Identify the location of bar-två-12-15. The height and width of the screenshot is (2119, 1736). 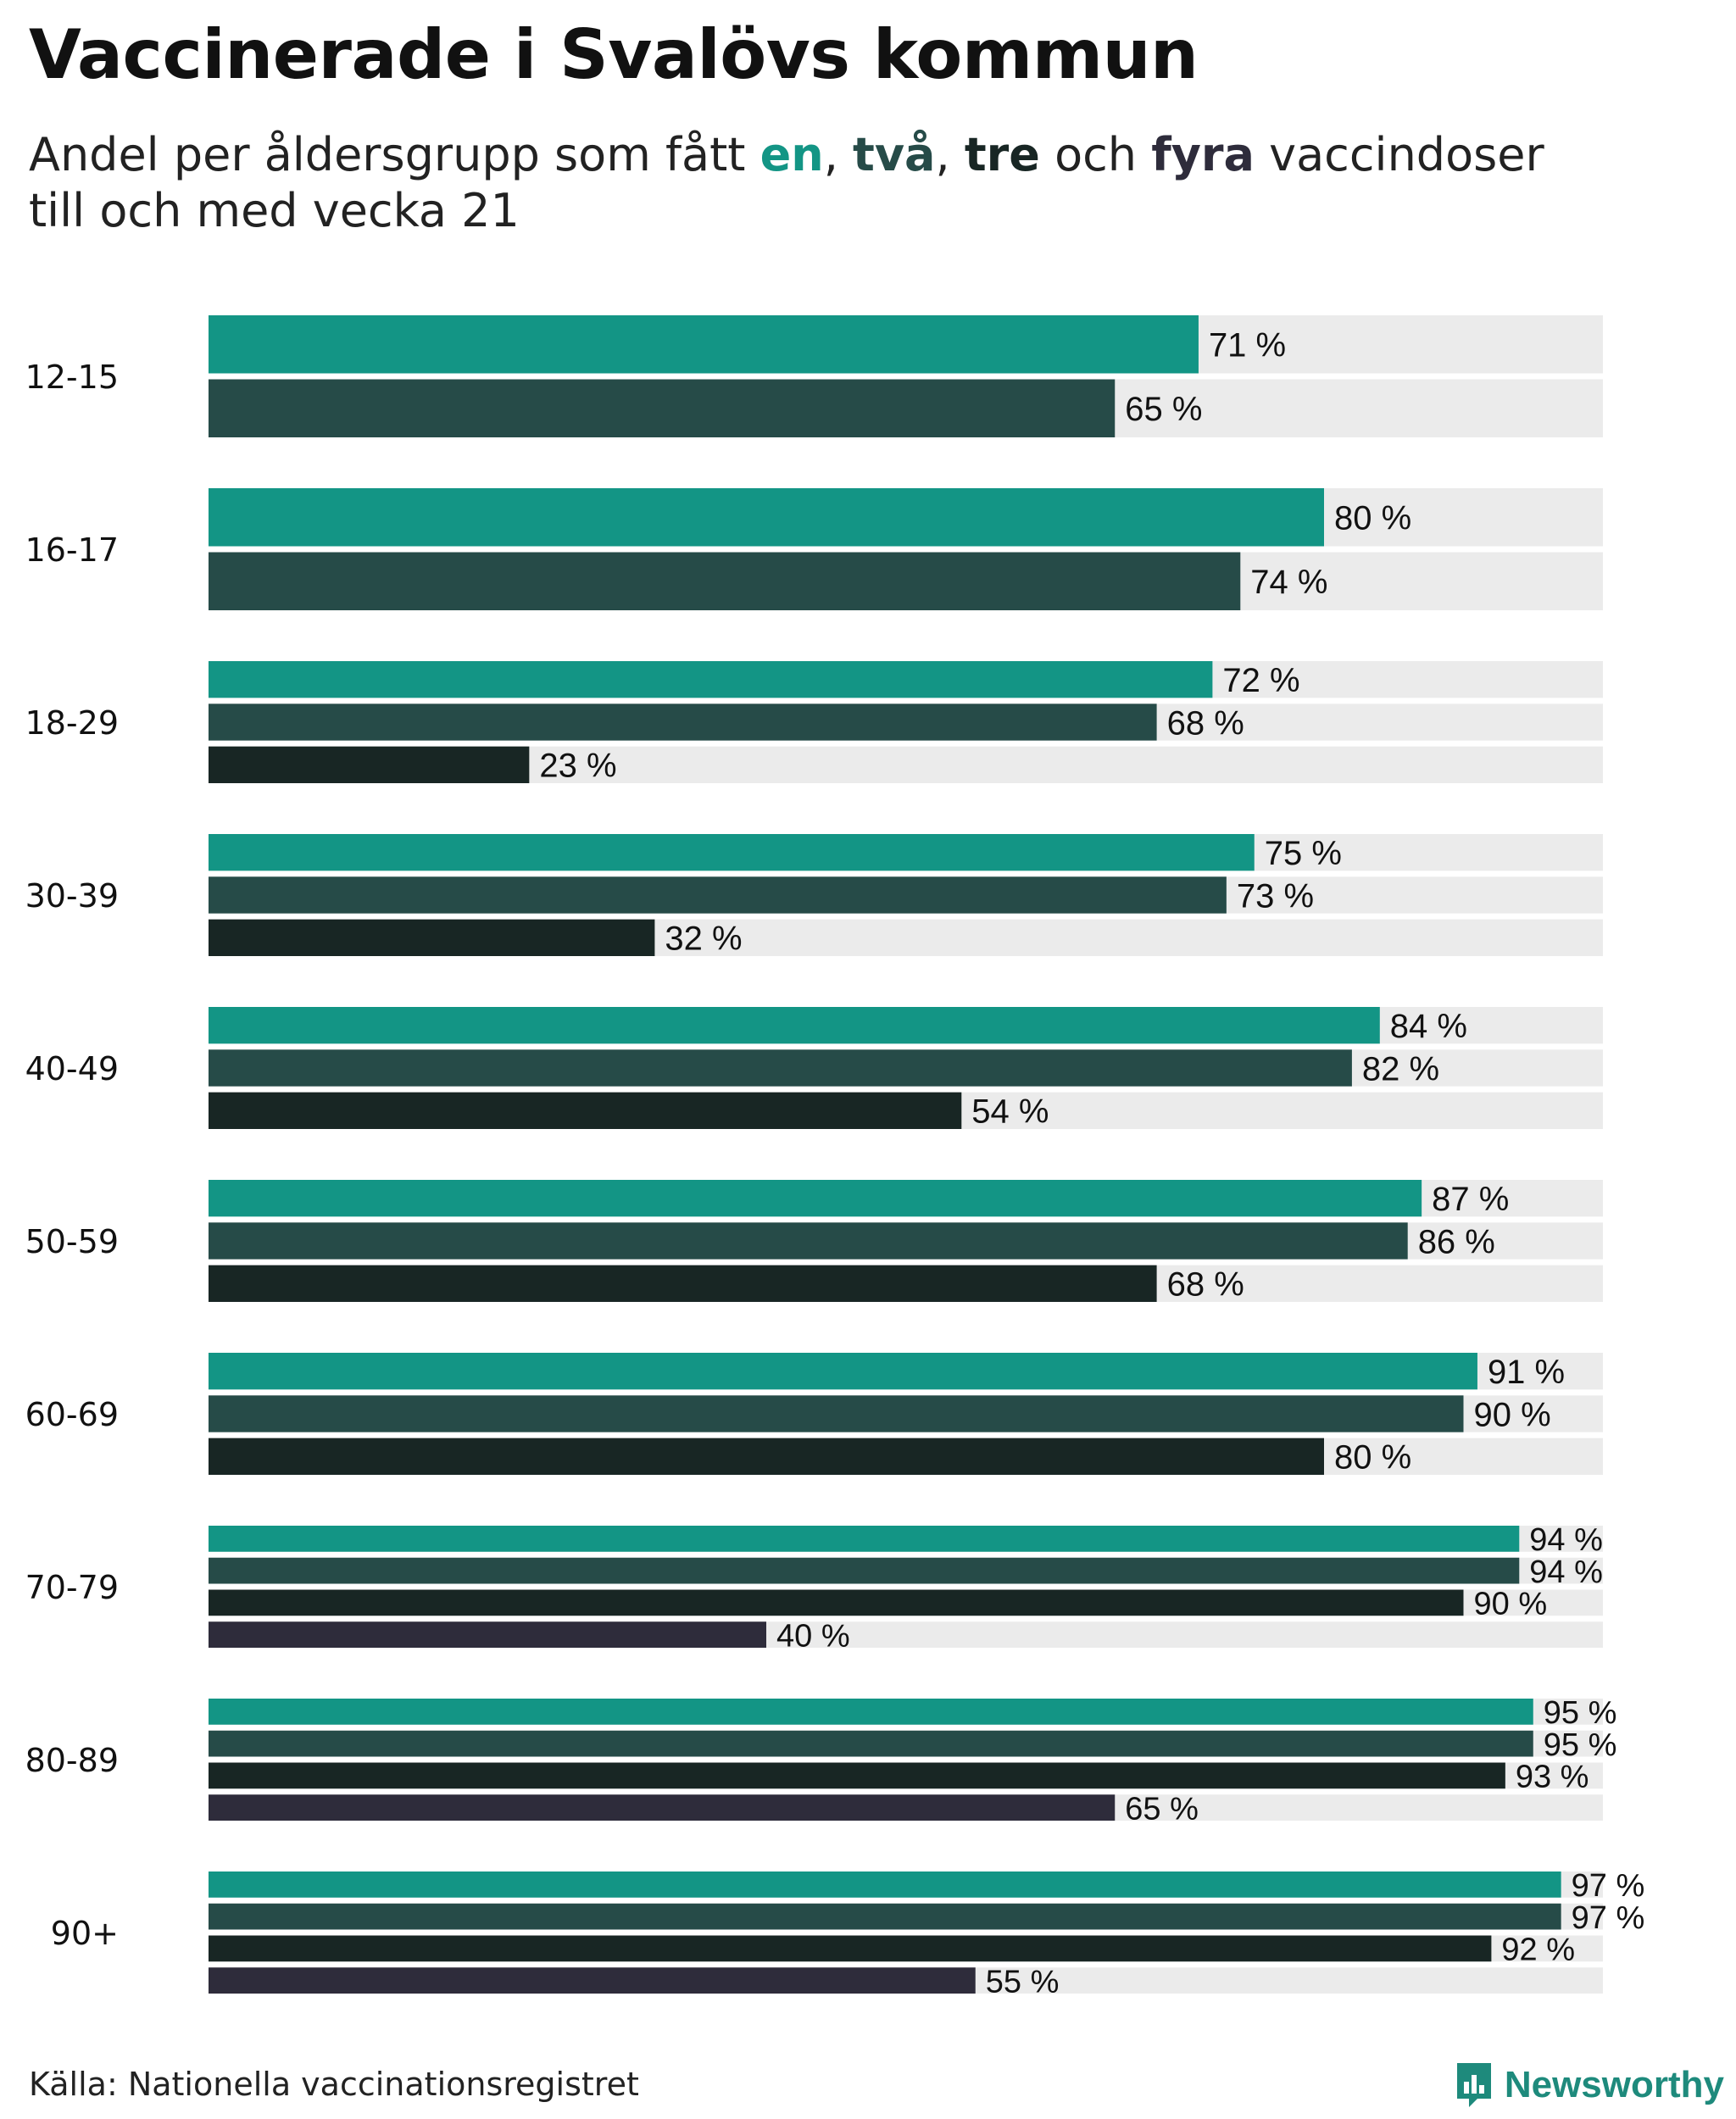
(662, 408).